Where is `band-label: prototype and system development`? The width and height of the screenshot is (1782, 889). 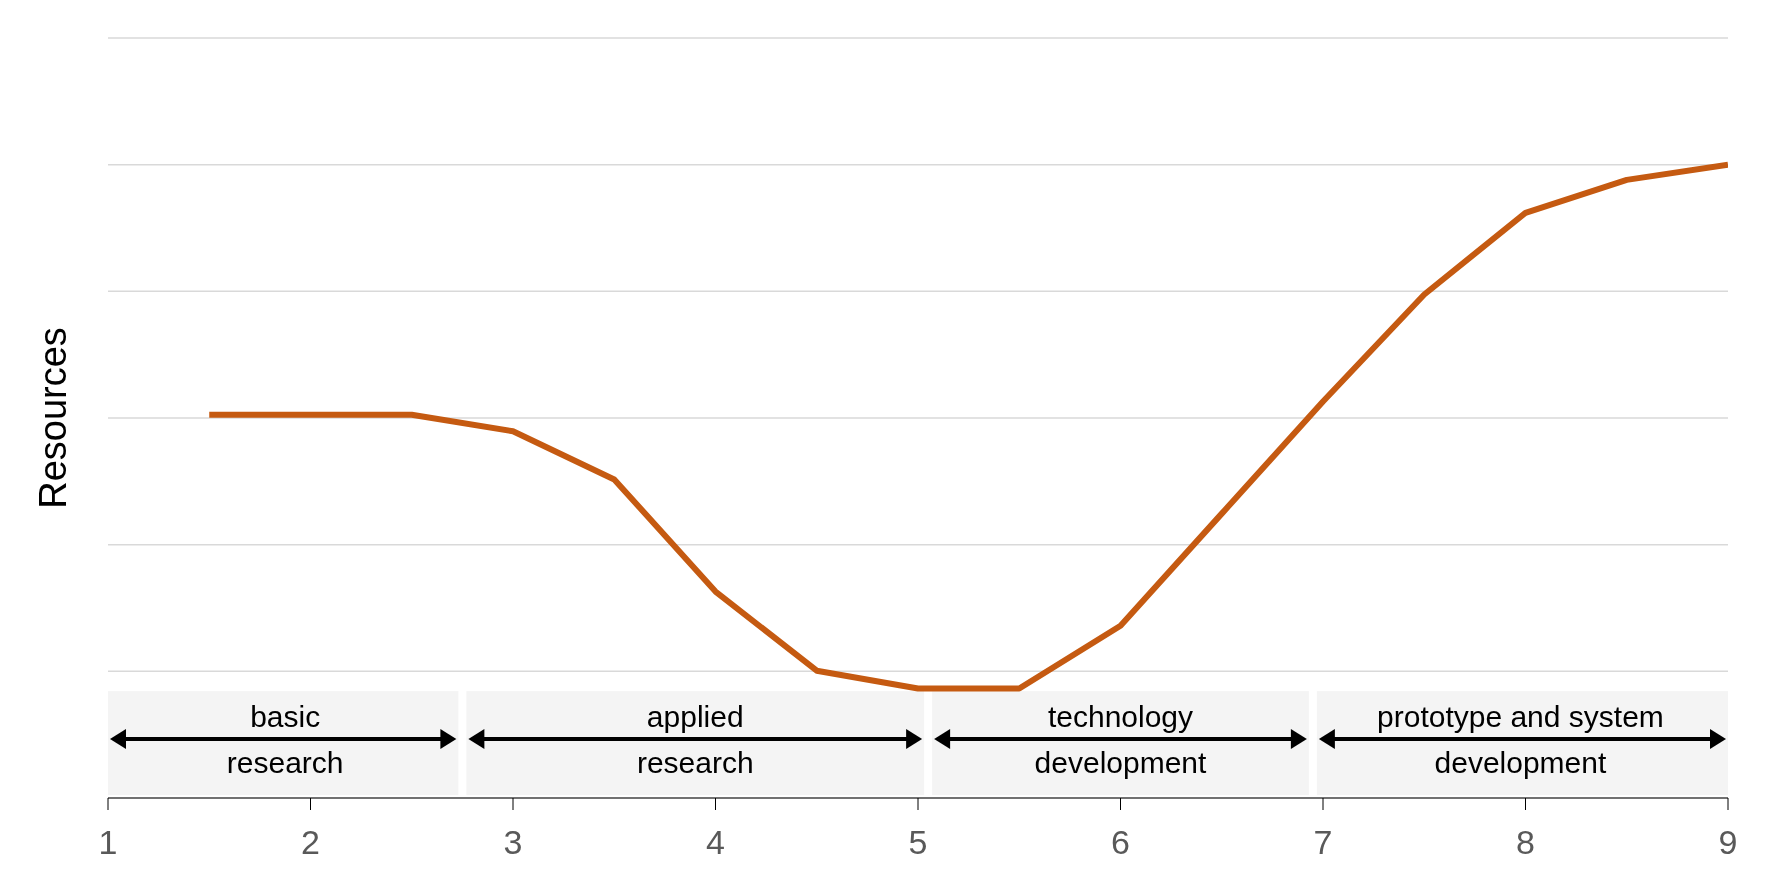 band-label: prototype and system development is located at coordinates (1520, 740).